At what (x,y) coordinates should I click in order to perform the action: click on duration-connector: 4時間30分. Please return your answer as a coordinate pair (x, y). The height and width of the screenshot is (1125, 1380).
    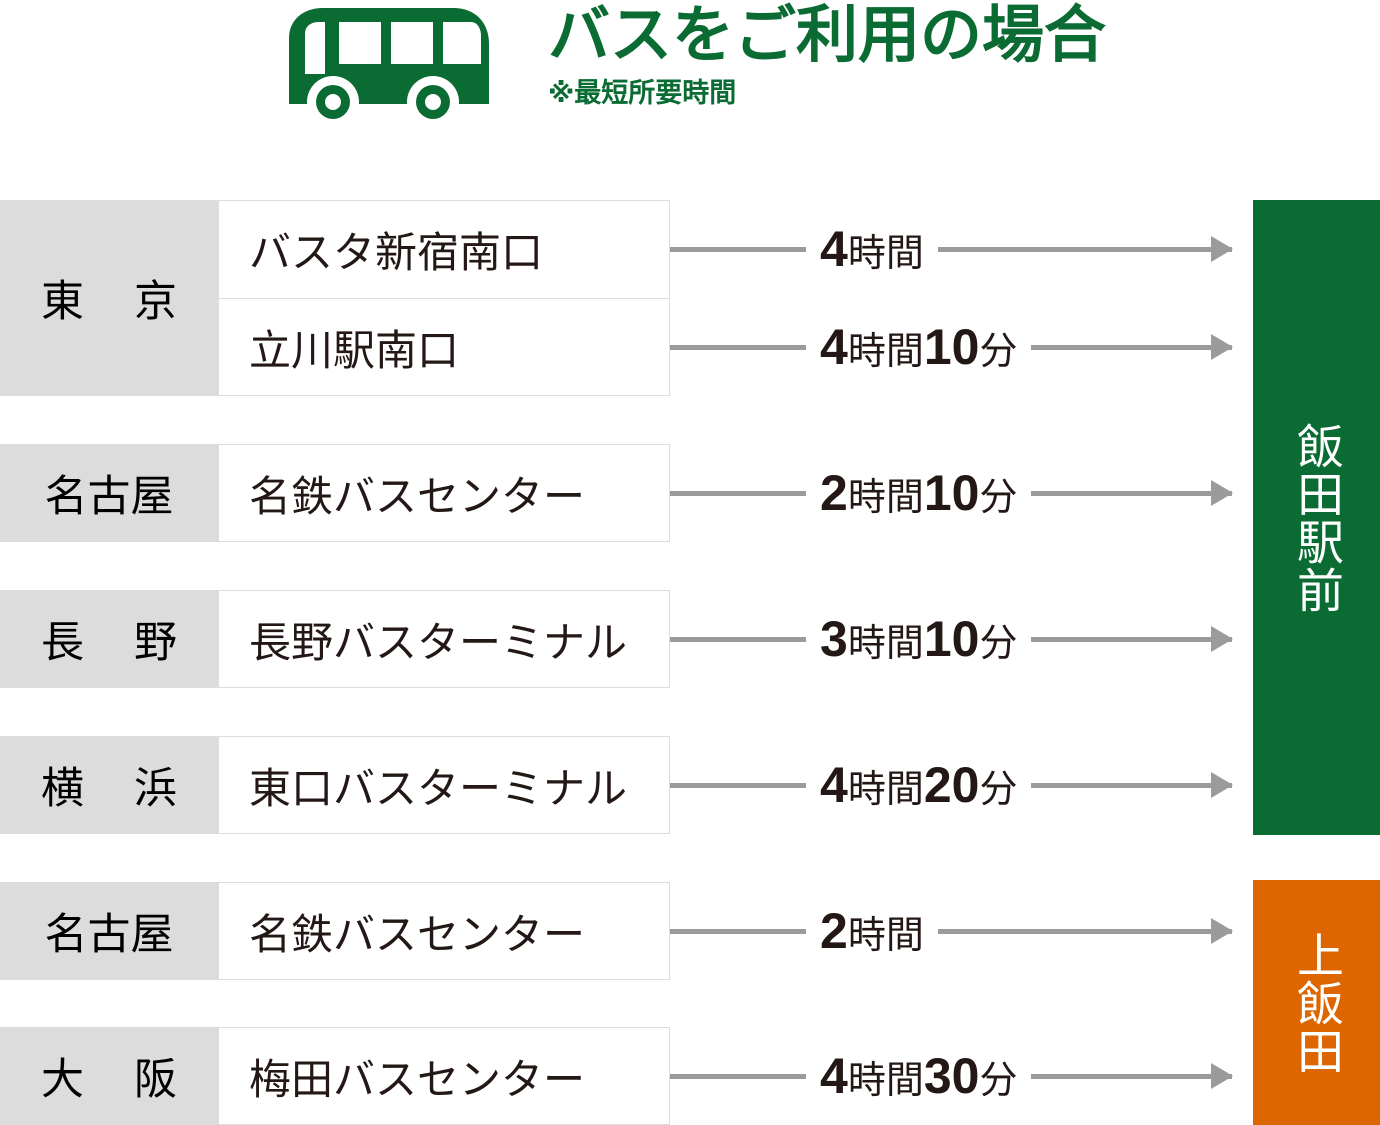
    Looking at the image, I should click on (951, 1076).